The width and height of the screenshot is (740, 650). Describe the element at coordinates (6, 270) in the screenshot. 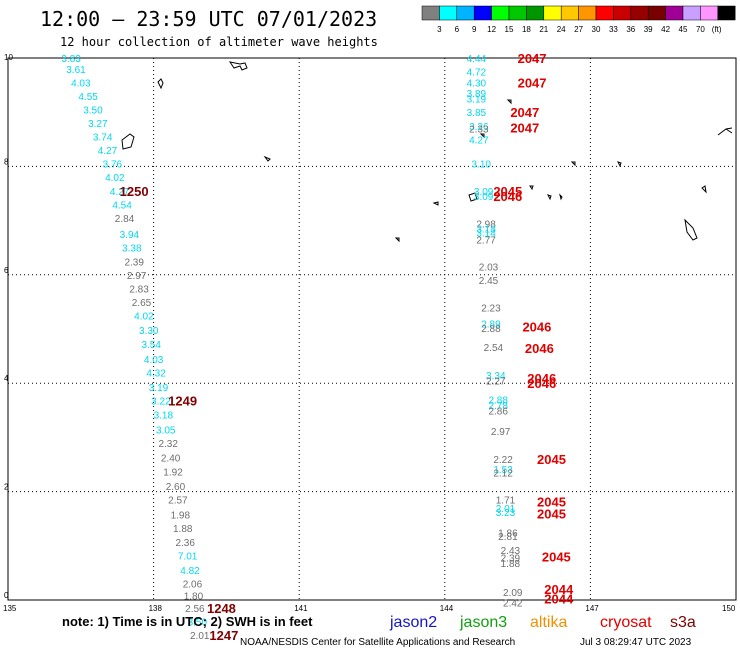

I see `y-tick-label: 6` at that location.